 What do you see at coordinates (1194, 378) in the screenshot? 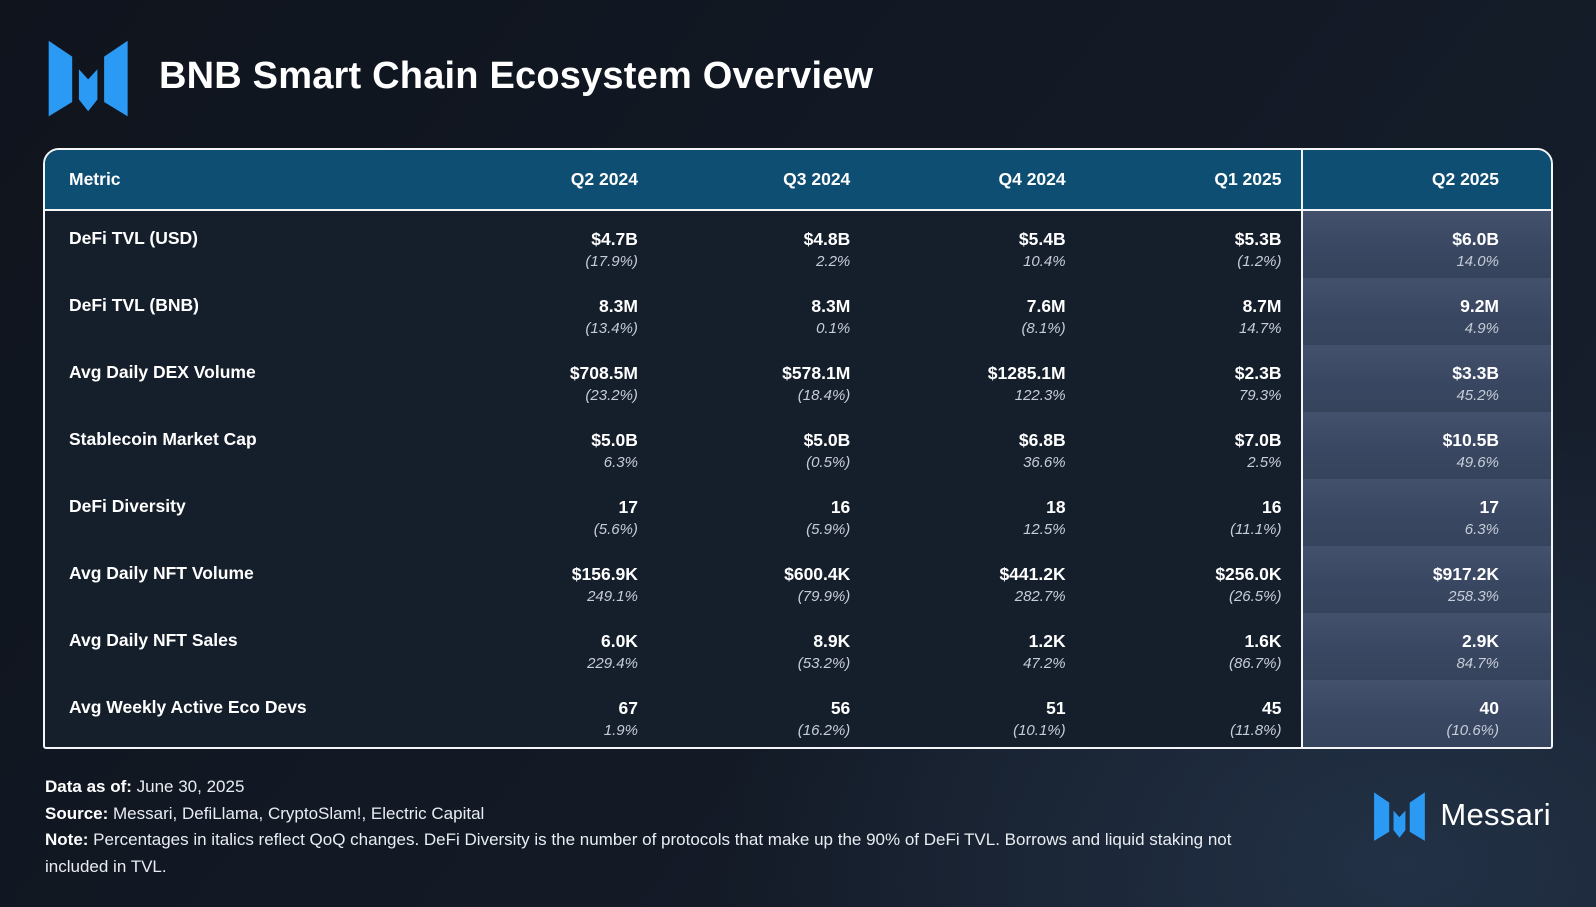
I see `data-cell: $2.3B 79.3%` at bounding box center [1194, 378].